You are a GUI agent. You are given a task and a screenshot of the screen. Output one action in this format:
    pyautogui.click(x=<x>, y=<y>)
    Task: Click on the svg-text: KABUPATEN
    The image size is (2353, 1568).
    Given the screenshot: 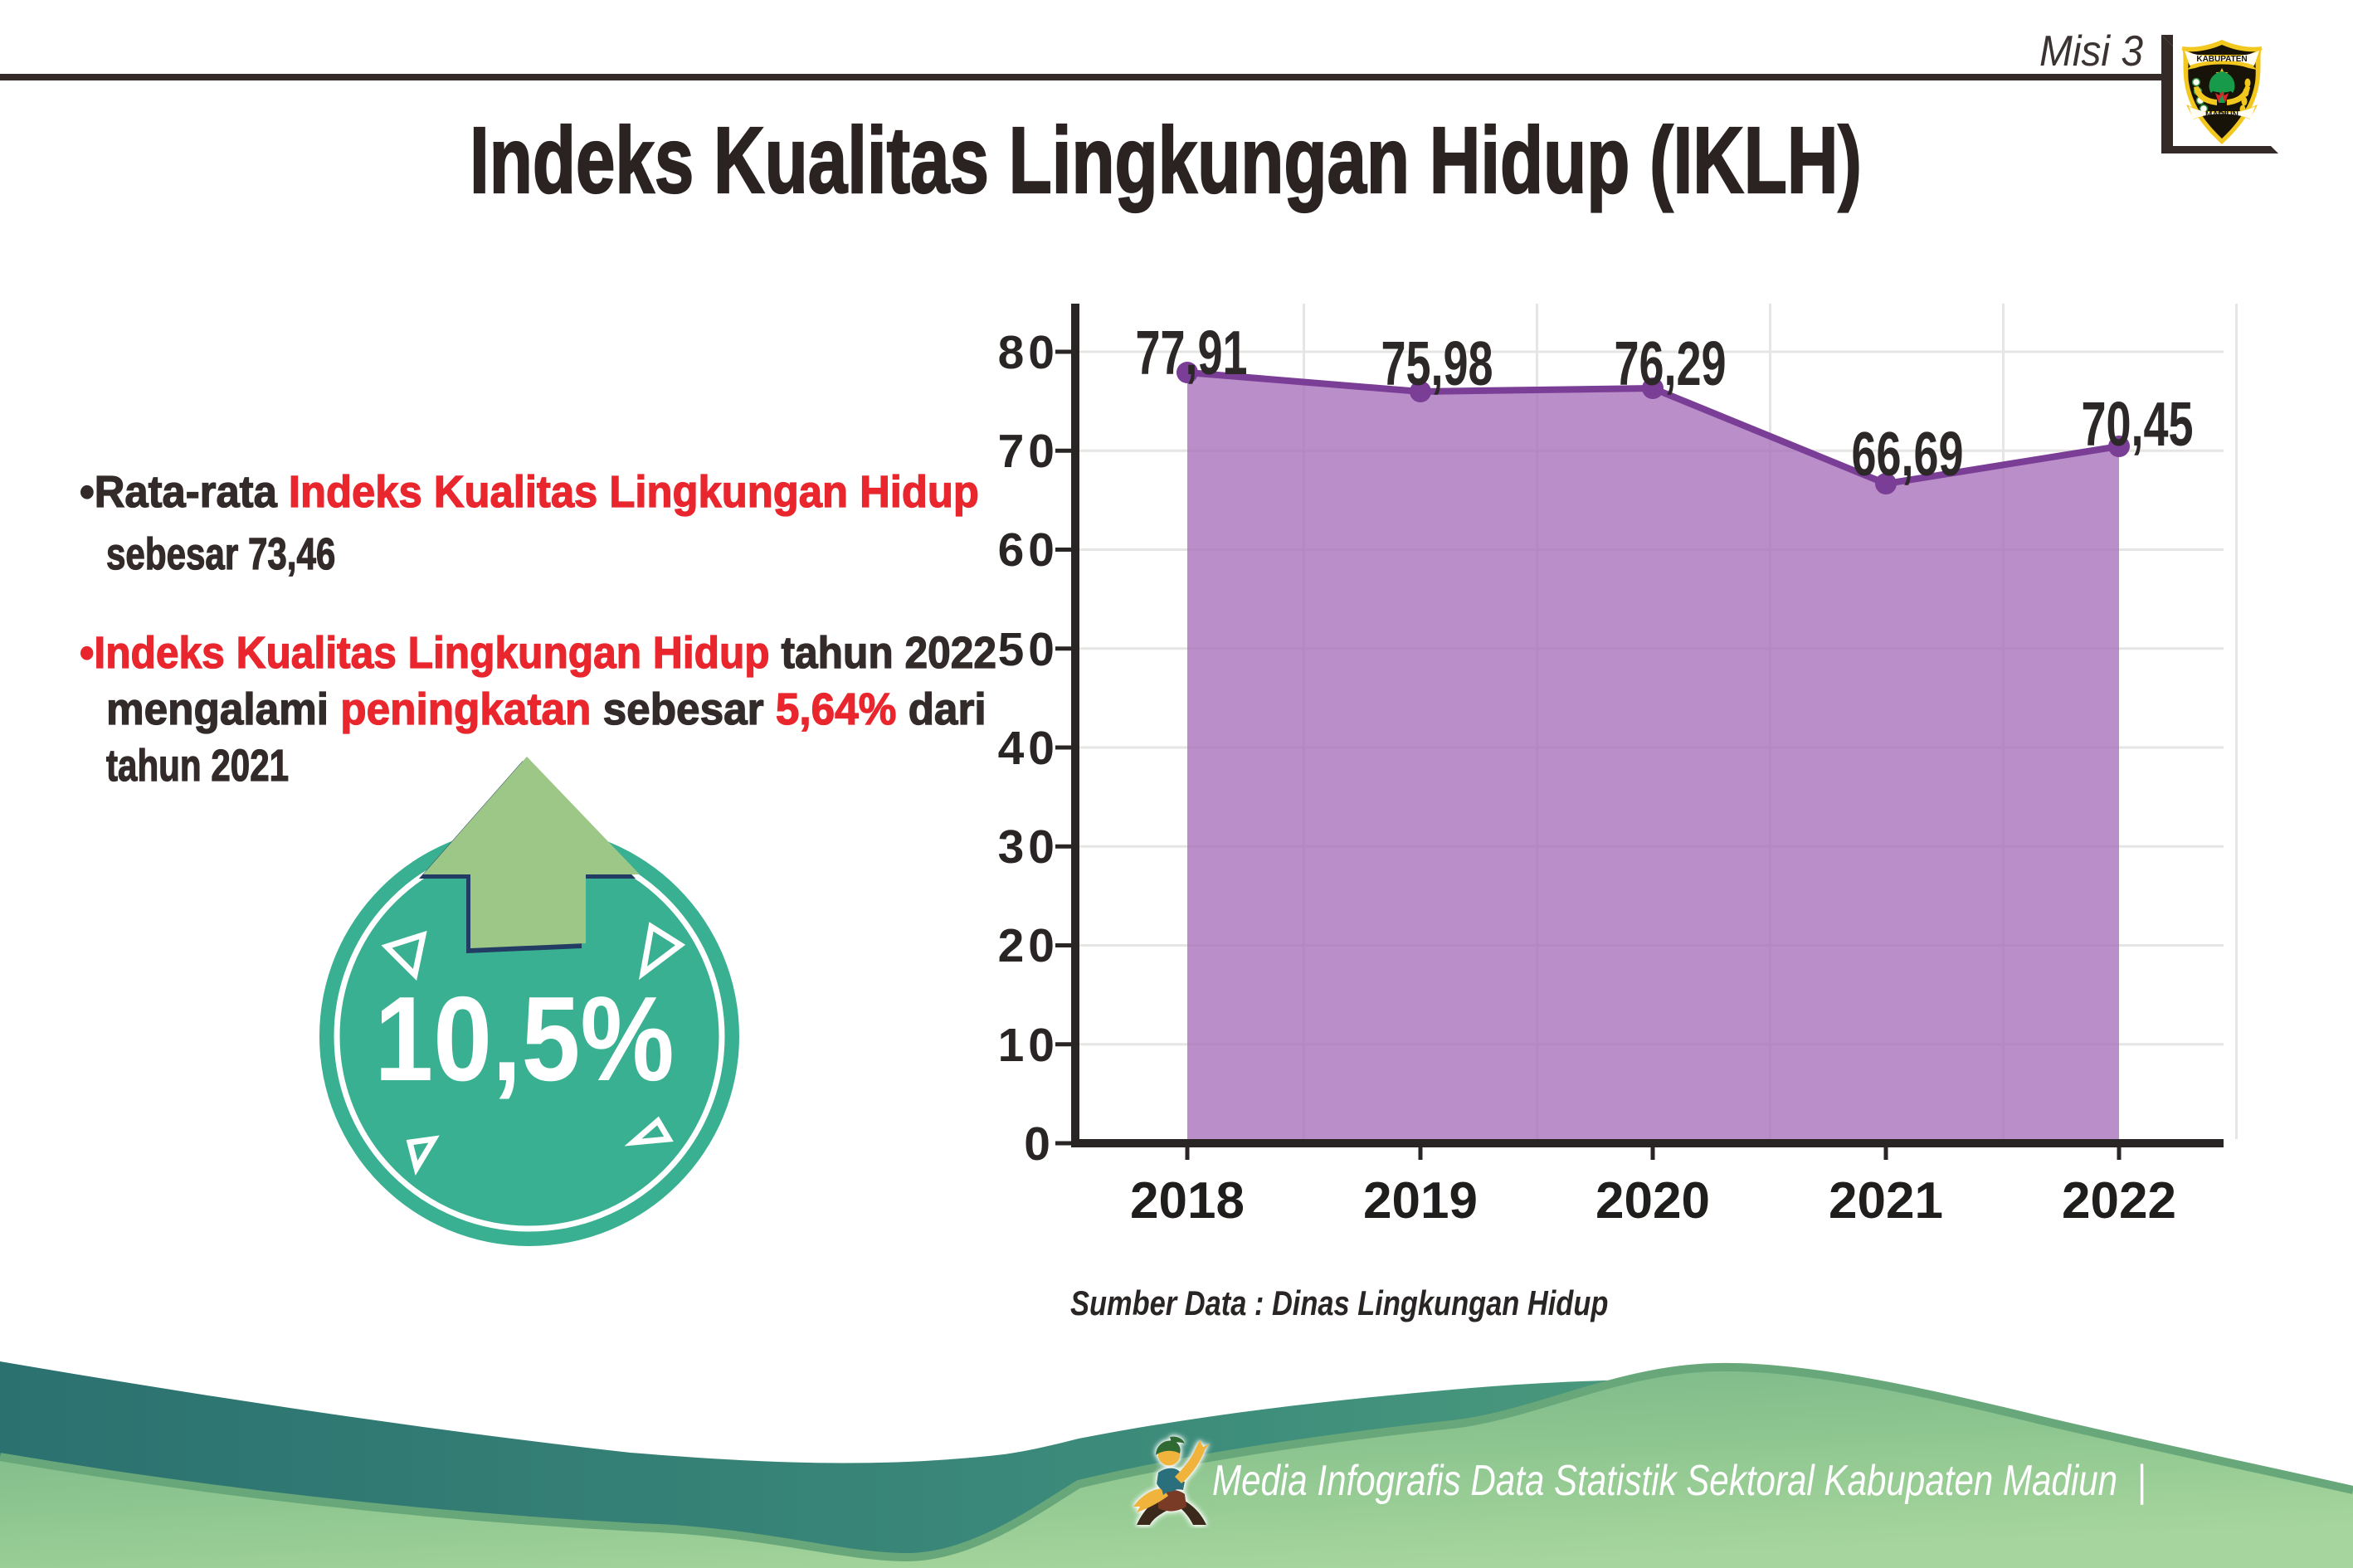 What is the action you would take?
    pyautogui.click(x=2221, y=59)
    